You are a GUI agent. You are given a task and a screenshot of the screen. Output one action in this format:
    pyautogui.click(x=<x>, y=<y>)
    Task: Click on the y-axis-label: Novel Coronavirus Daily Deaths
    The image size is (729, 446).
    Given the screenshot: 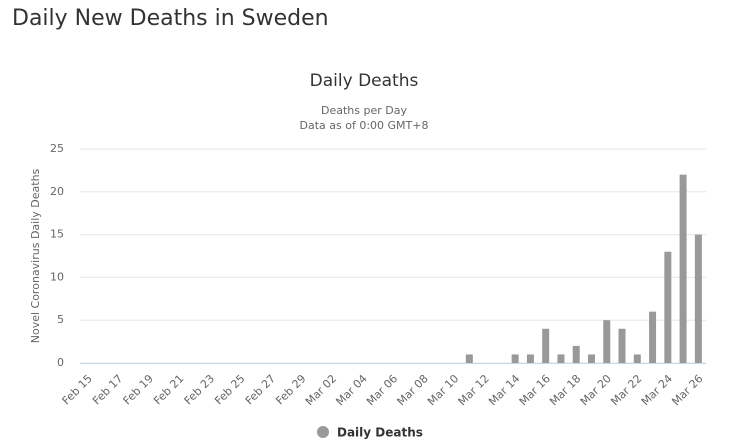 What is the action you would take?
    pyautogui.click(x=35, y=255)
    